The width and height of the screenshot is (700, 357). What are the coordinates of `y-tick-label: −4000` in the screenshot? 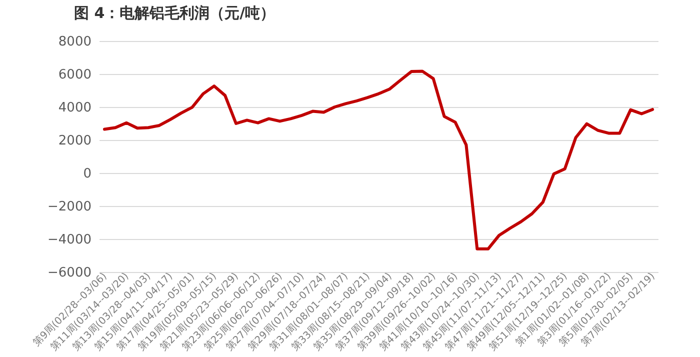 It's located at (70, 240).